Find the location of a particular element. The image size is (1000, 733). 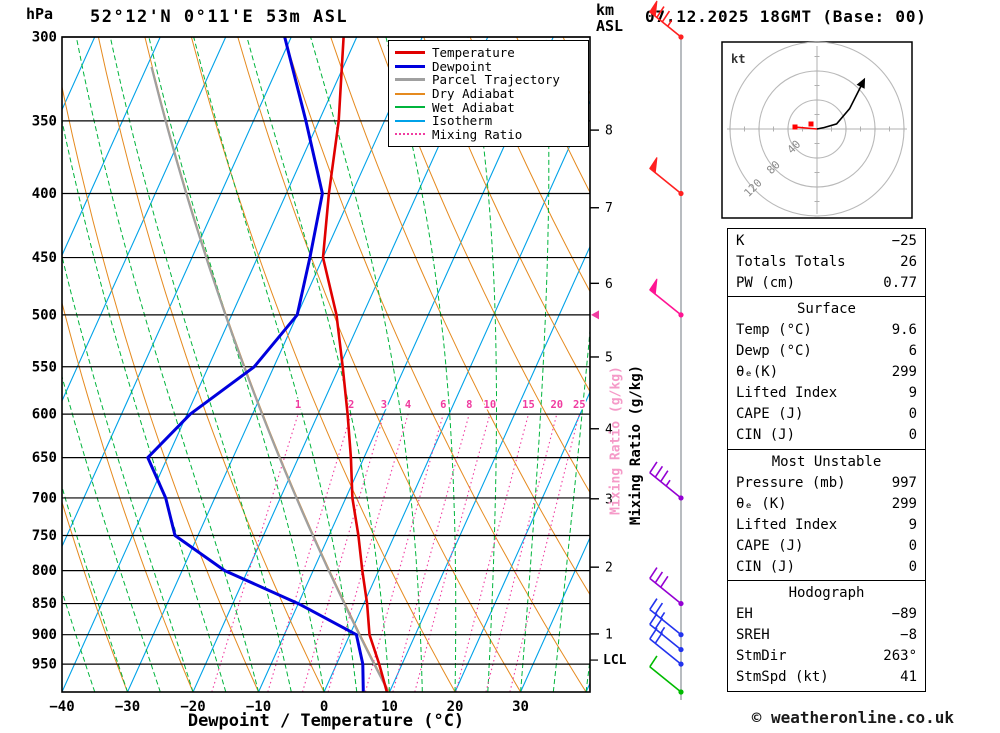

pressure-tick-label: 750 is located at coordinates (44, 536).